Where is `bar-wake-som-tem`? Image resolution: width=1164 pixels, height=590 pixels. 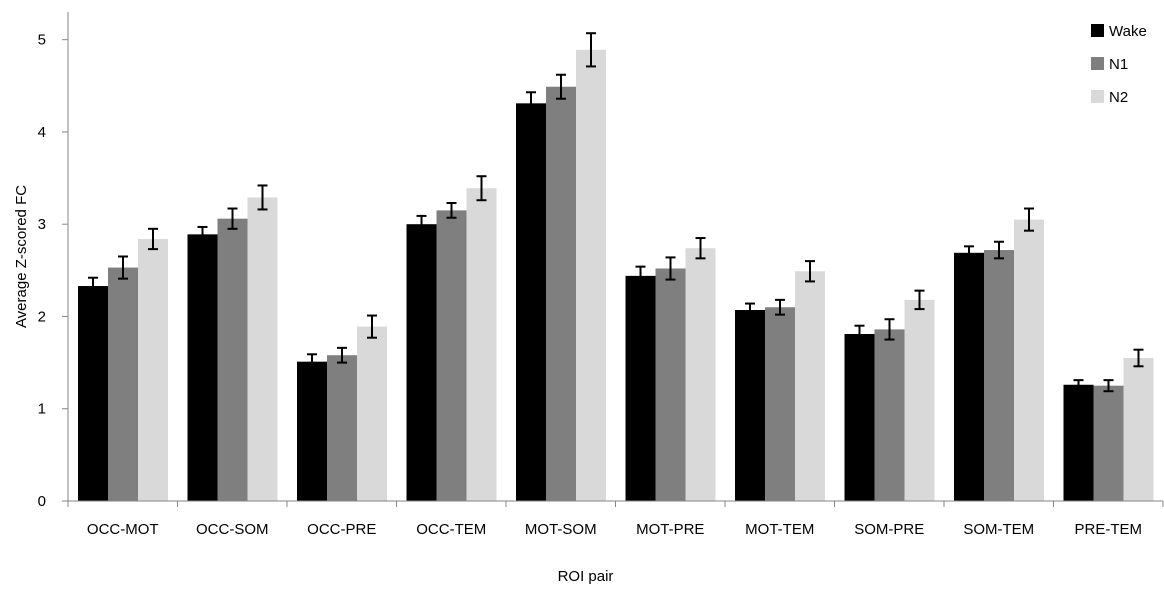 bar-wake-som-tem is located at coordinates (969, 376).